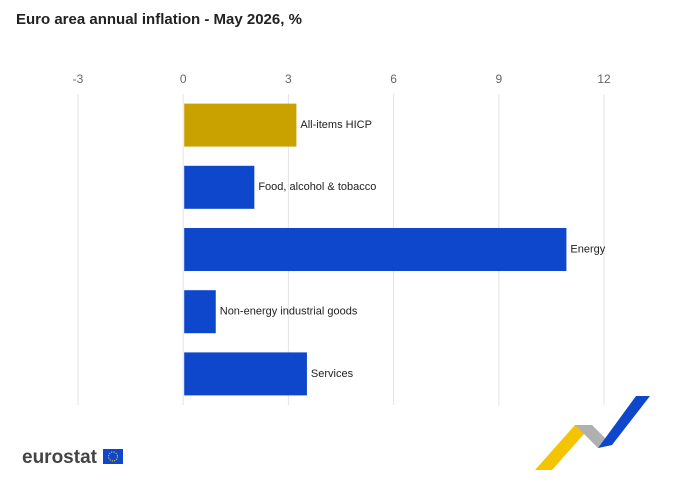  I want to click on x-tick-label: 12, so click(604, 79).